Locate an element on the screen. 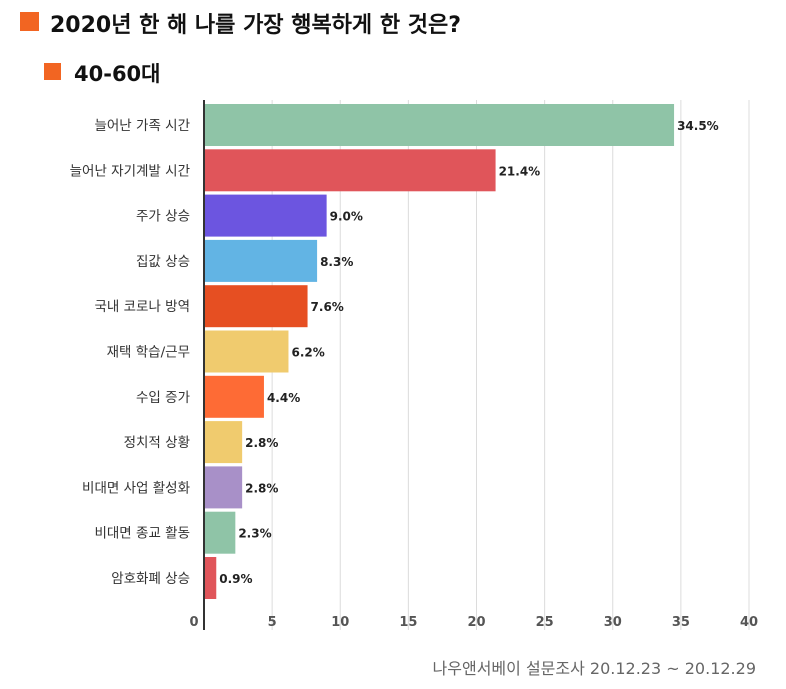 Image resolution: width=786 pixels, height=689 pixels. category-label: 주가 상승 is located at coordinates (163, 217).